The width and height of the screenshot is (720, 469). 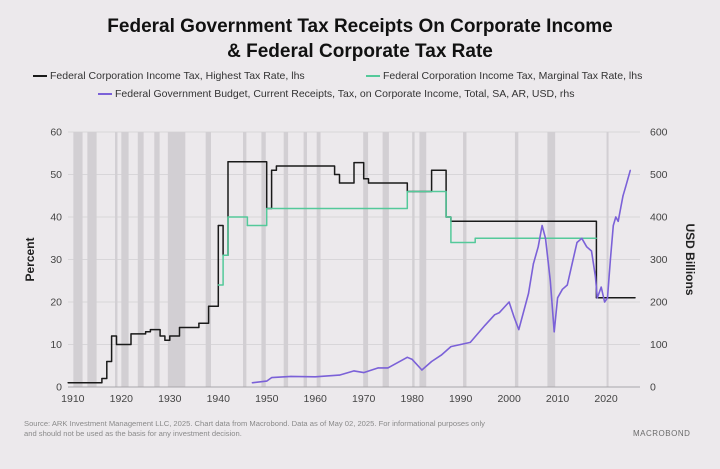 What do you see at coordinates (653, 388) in the screenshot?
I see `y-right-tick-label-0: 0` at bounding box center [653, 388].